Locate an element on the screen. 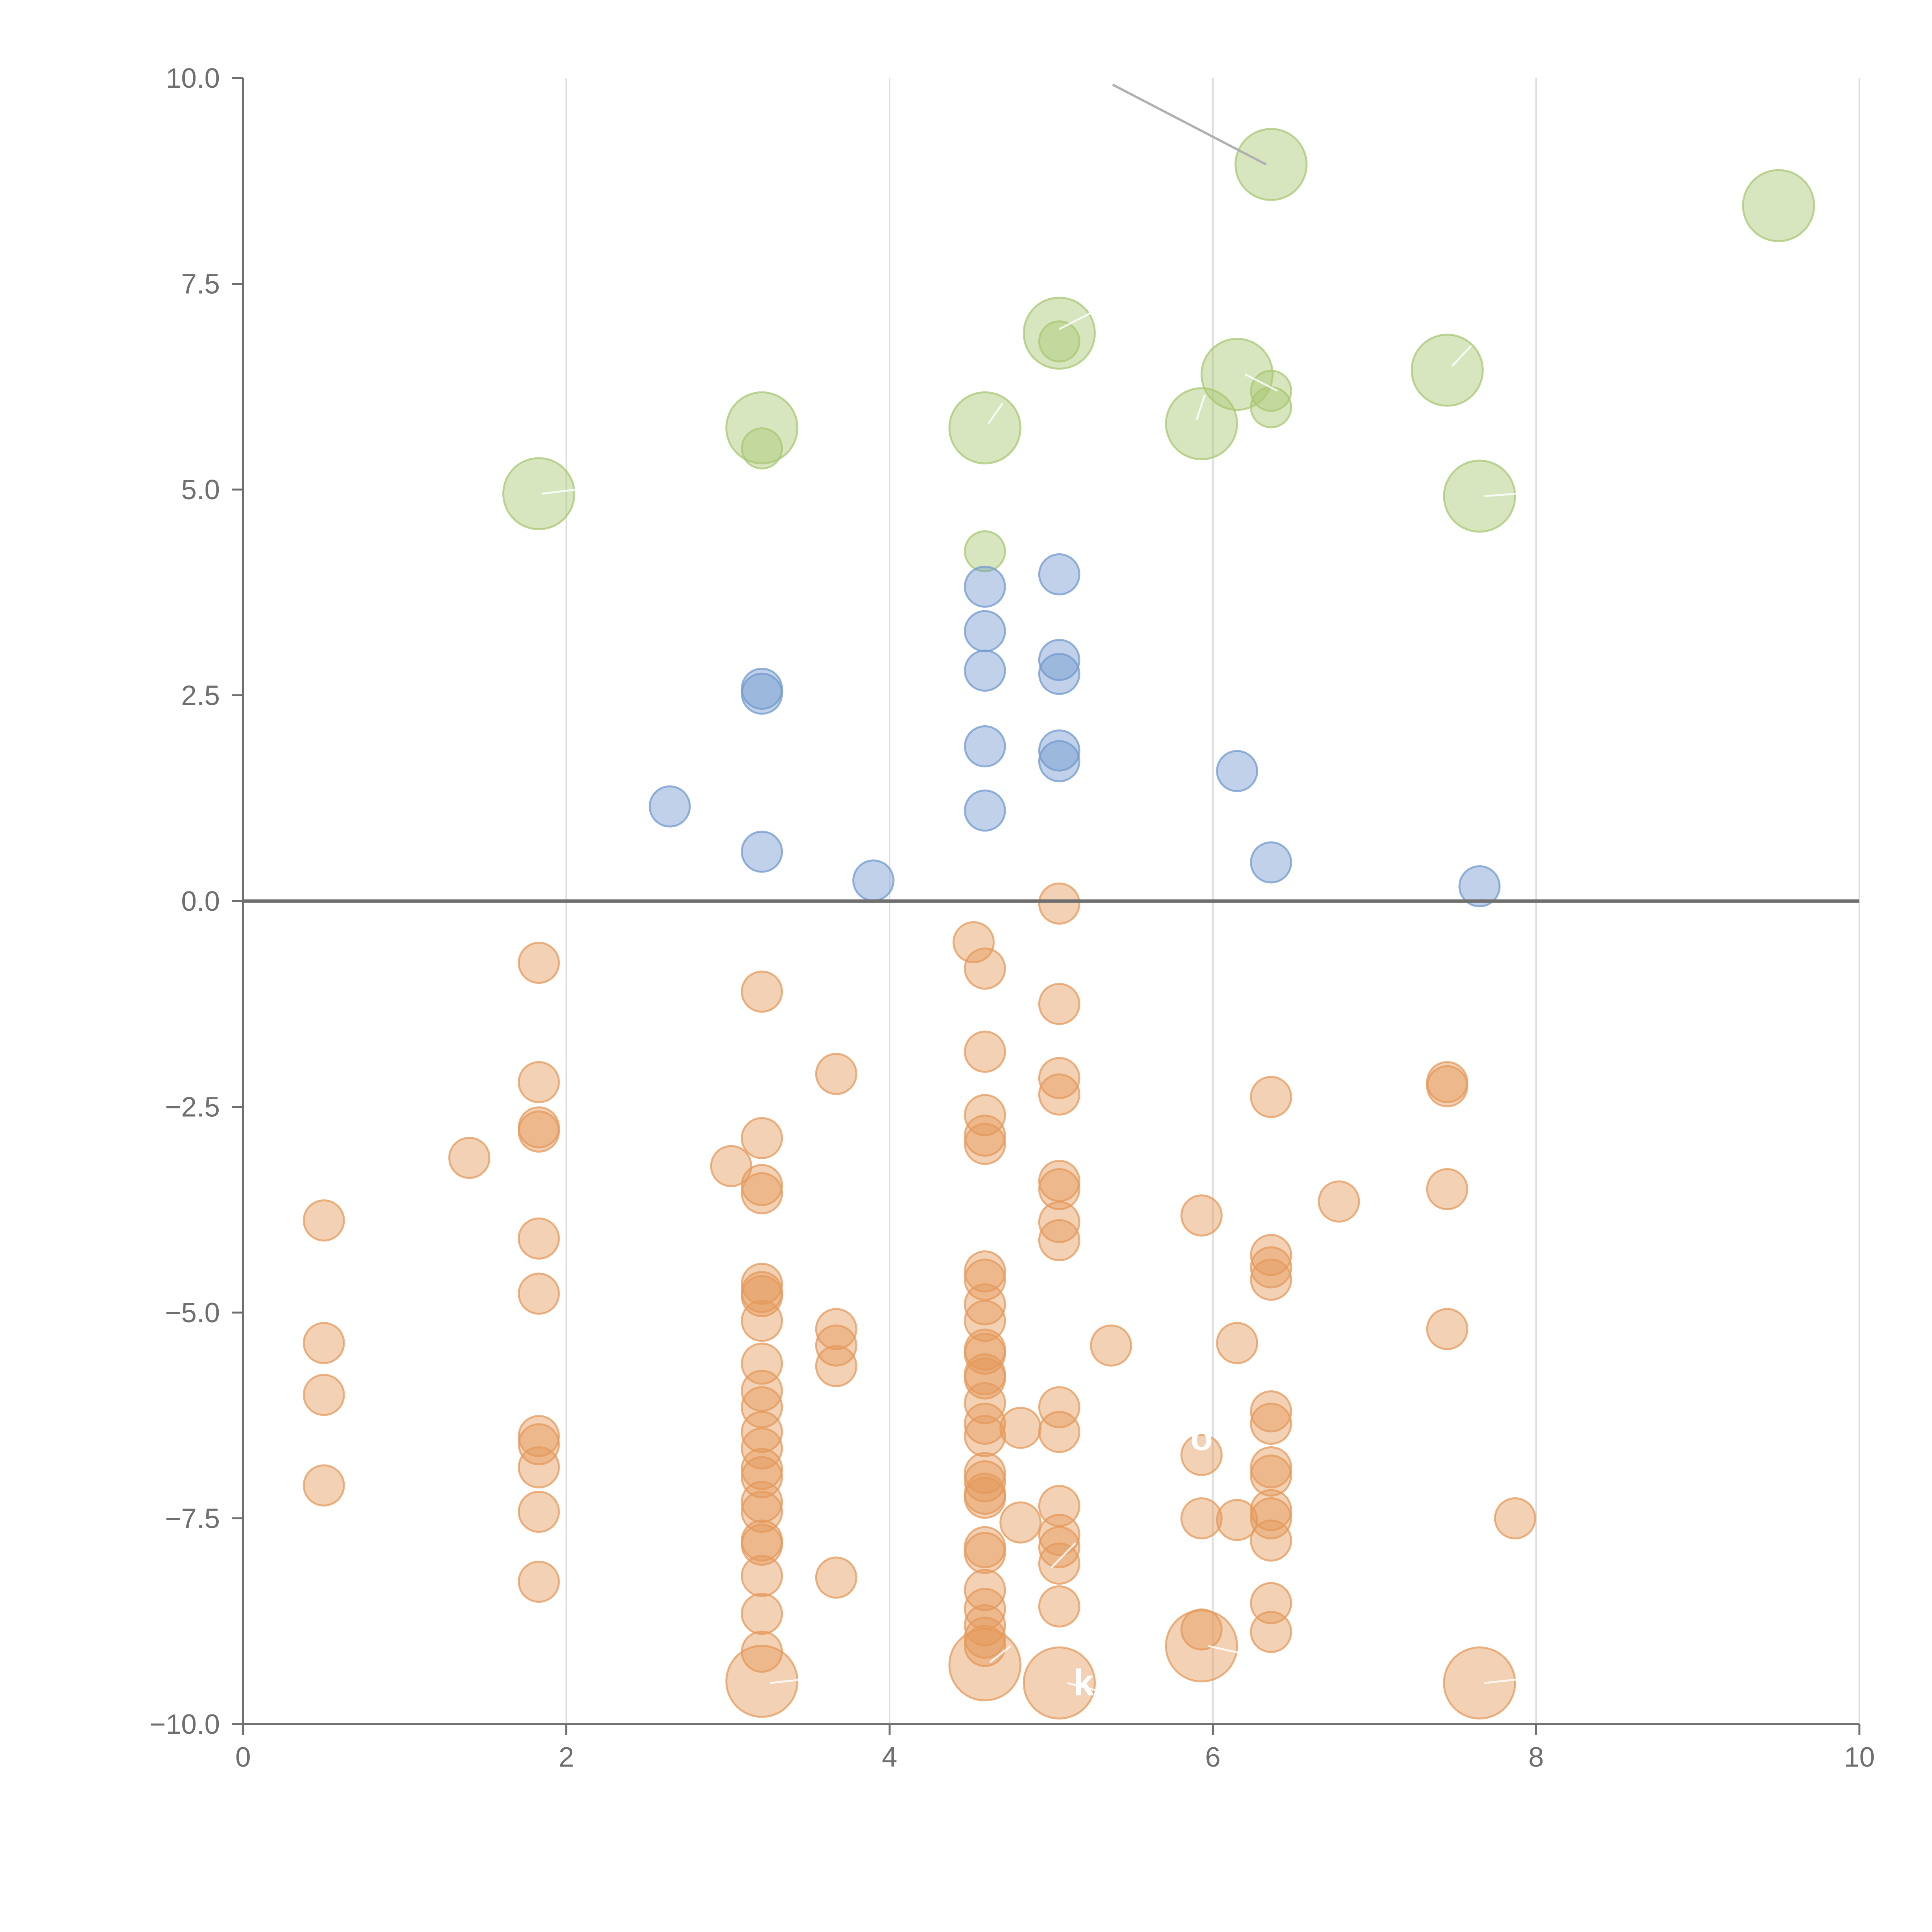  y-tick-label: −2.5 is located at coordinates (192, 1107).